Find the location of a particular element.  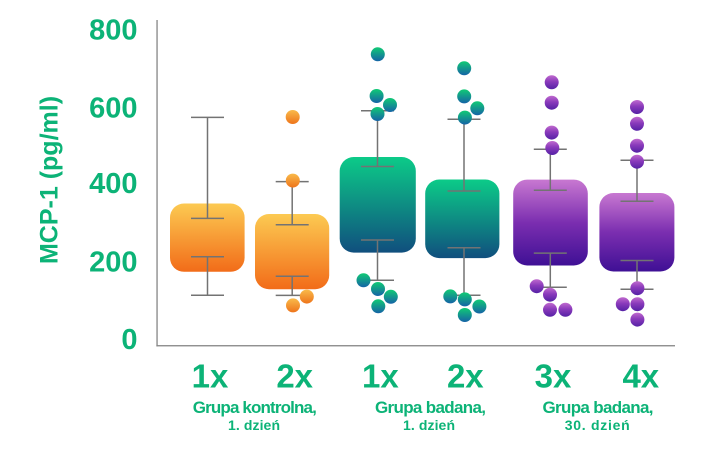

svg-text: Grupa kontrolna, is located at coordinates (255, 407).